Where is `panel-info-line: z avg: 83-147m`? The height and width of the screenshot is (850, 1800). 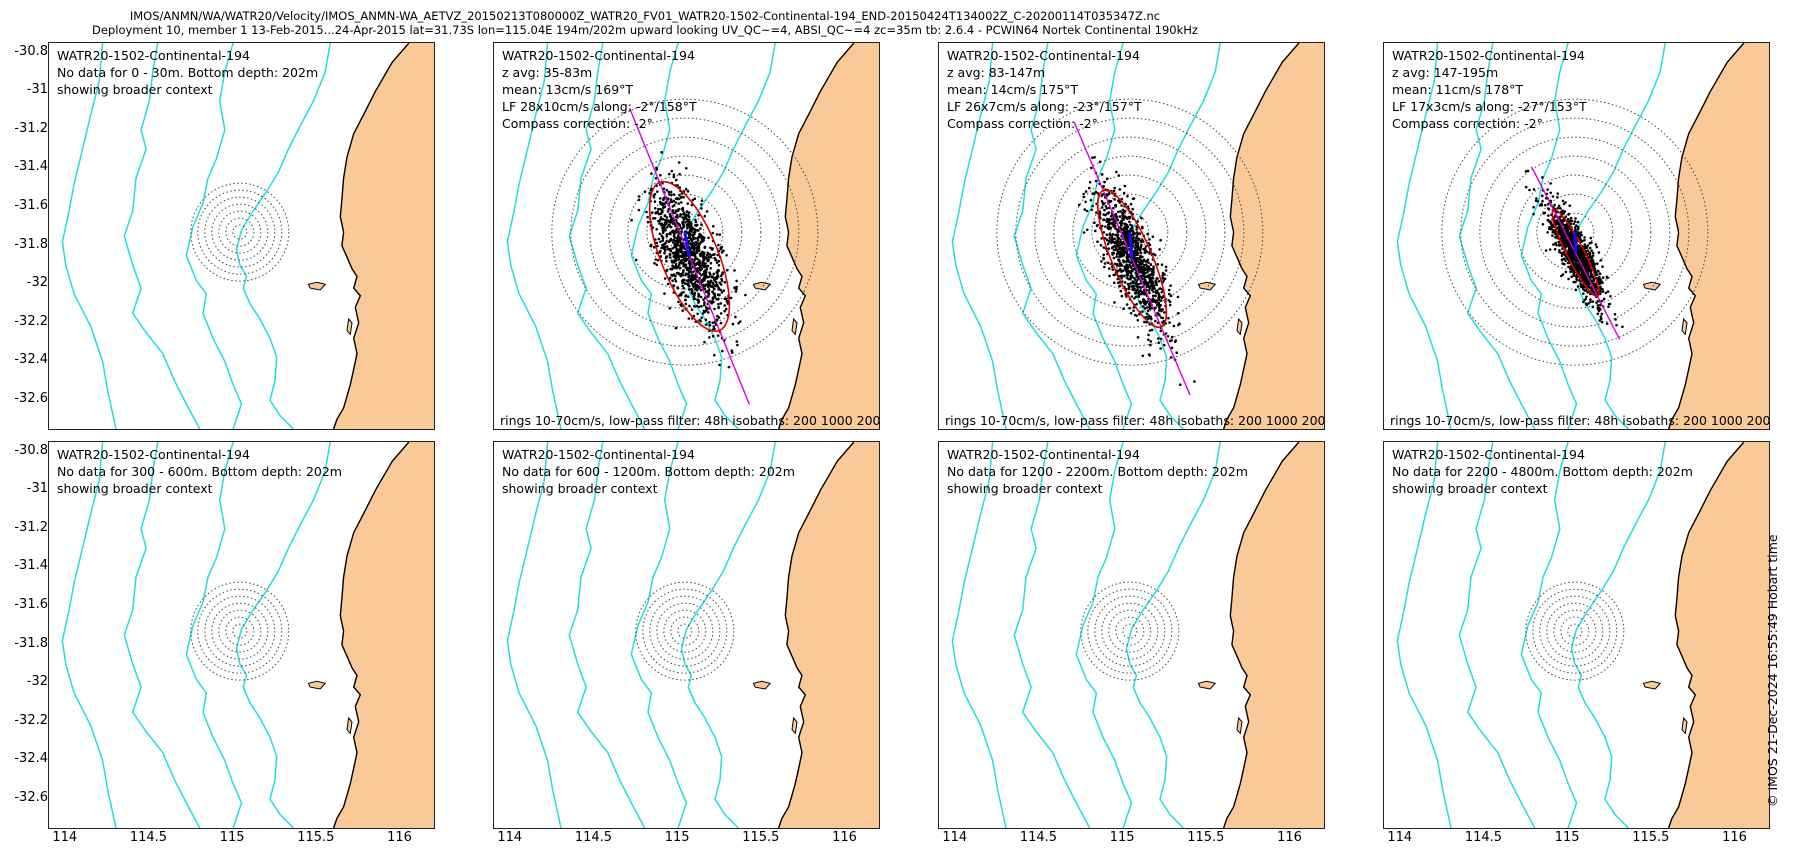
panel-info-line: z avg: 83-147m is located at coordinates (996, 72).